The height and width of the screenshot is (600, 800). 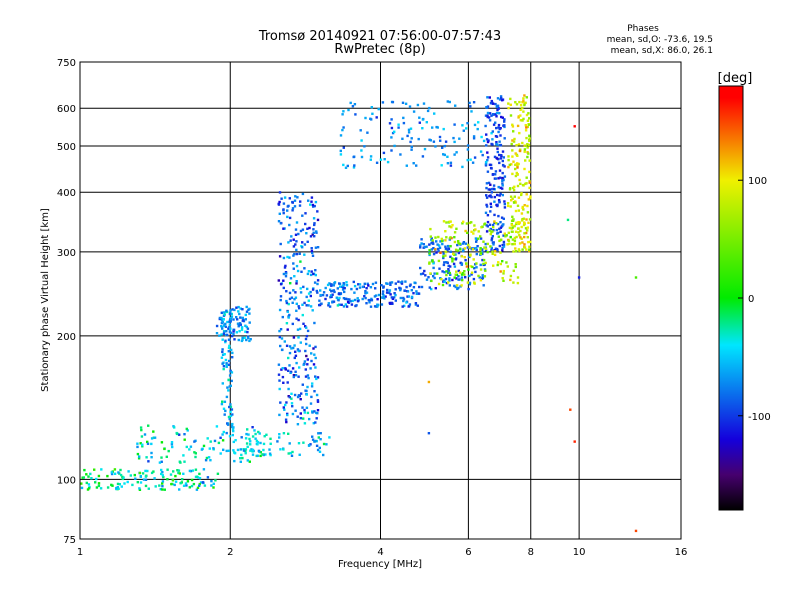 What do you see at coordinates (579, 552) in the screenshot?
I see `x-tick-label: 10` at bounding box center [579, 552].